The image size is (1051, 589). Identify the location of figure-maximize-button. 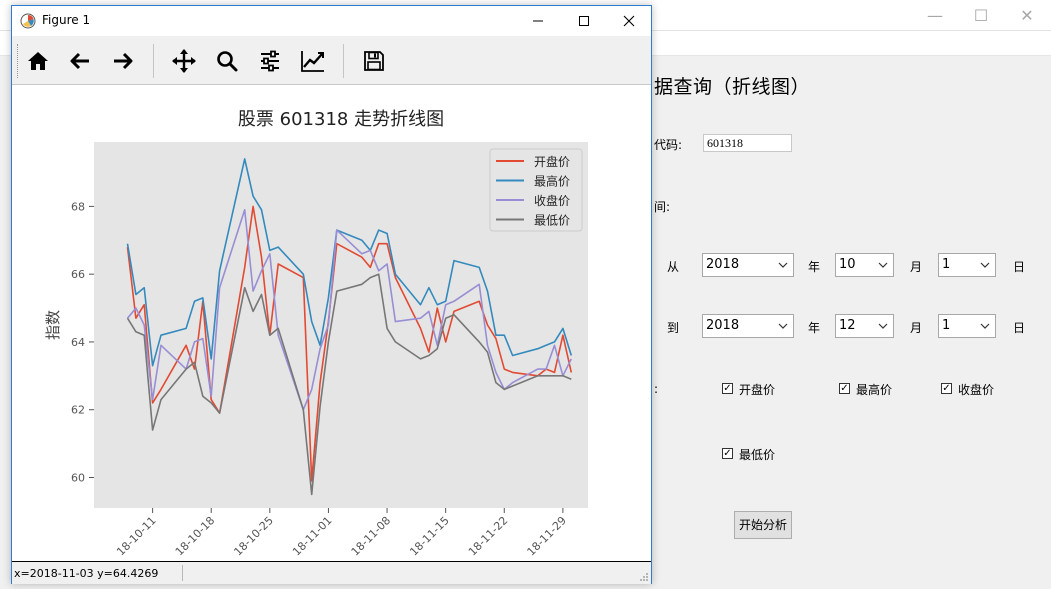
(584, 21).